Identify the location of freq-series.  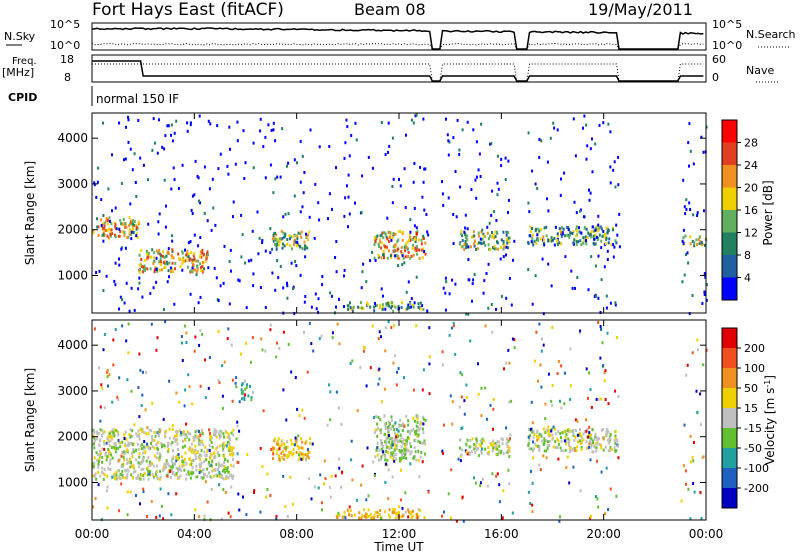
(398, 71).